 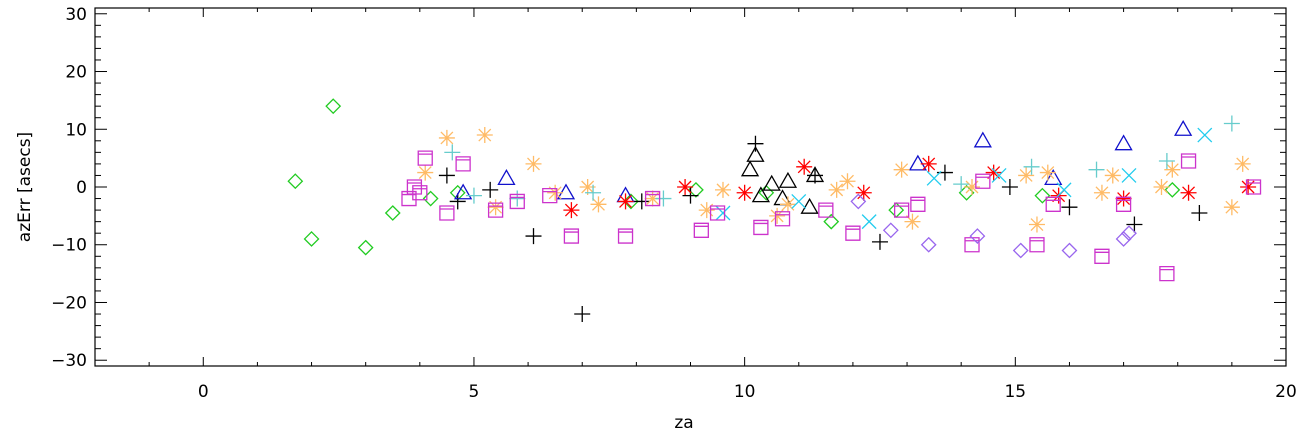 I want to click on x-tick-label: 15, so click(x=1015, y=392).